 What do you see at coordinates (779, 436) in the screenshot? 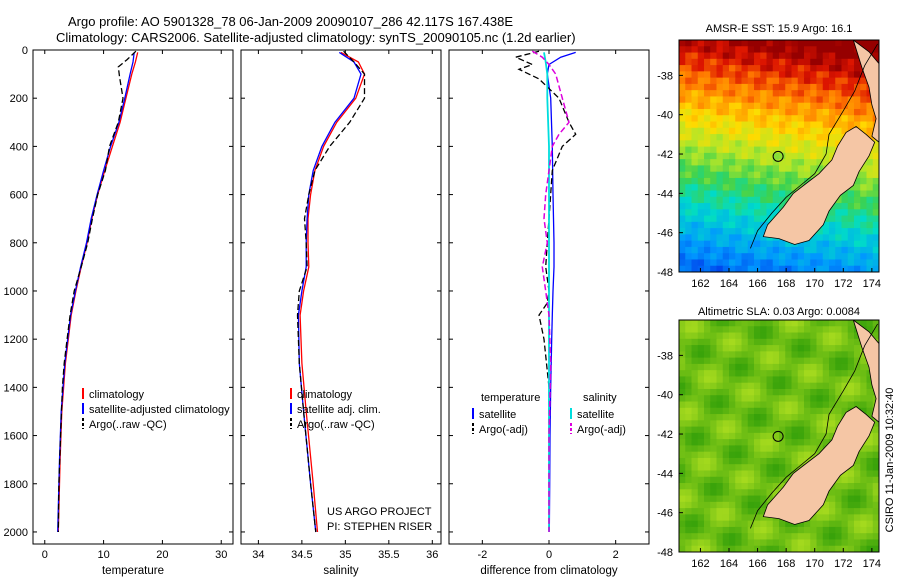
I see `map-frame` at bounding box center [779, 436].